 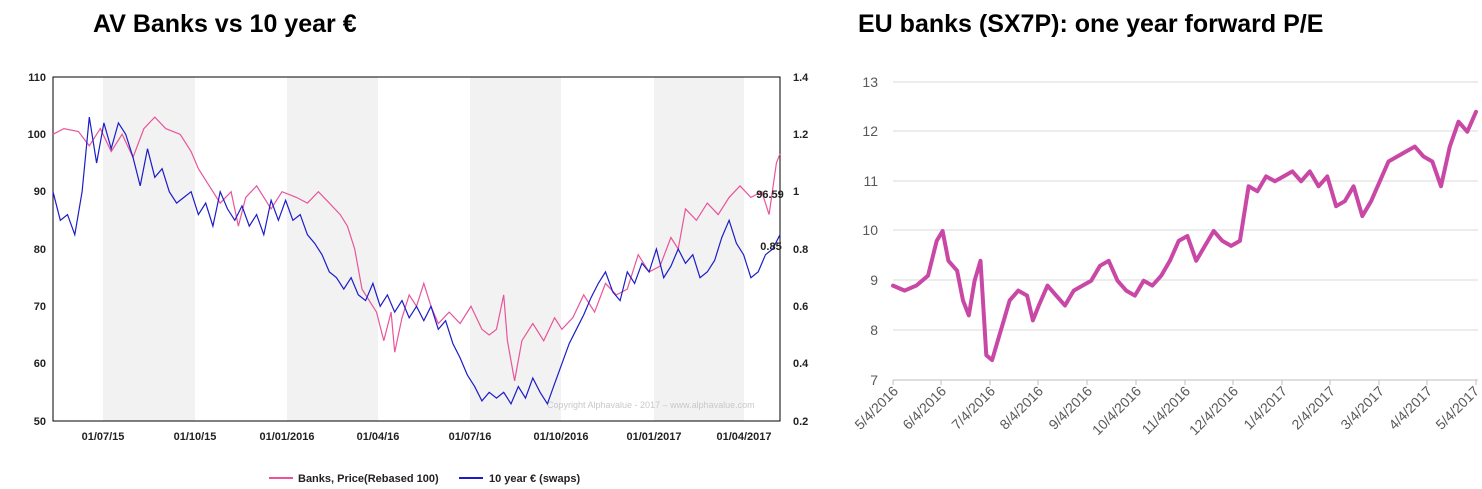 What do you see at coordinates (195, 437) in the screenshot?
I see `left-x-tick: 01/10/15` at bounding box center [195, 437].